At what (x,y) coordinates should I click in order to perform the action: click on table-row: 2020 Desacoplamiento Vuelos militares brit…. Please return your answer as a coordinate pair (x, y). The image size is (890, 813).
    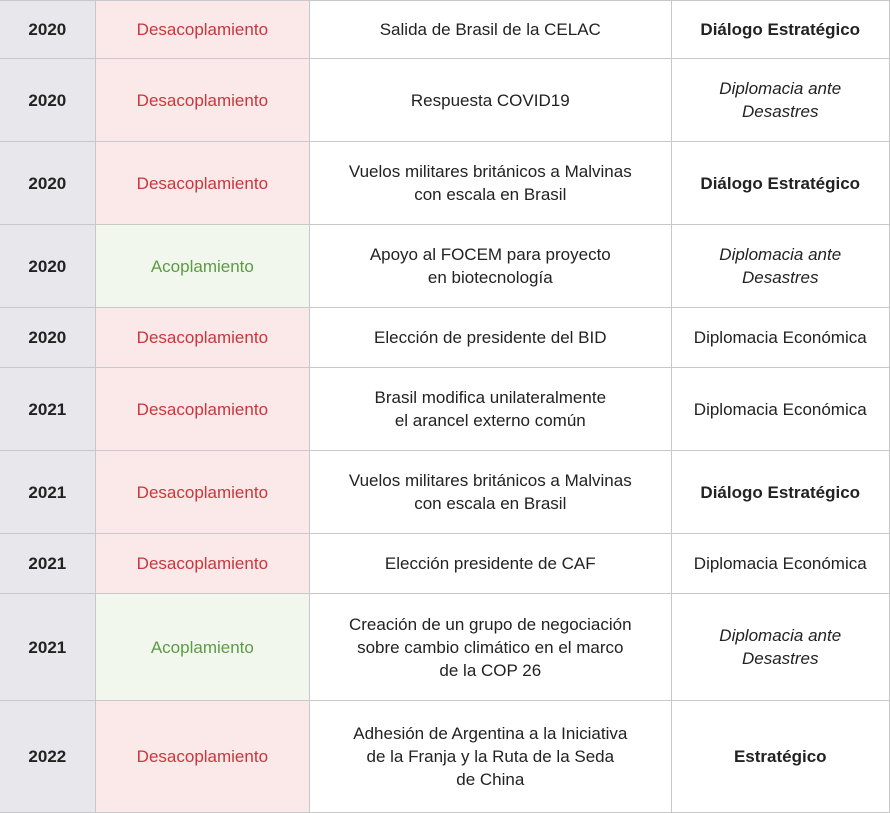
    Looking at the image, I should click on (445, 183).